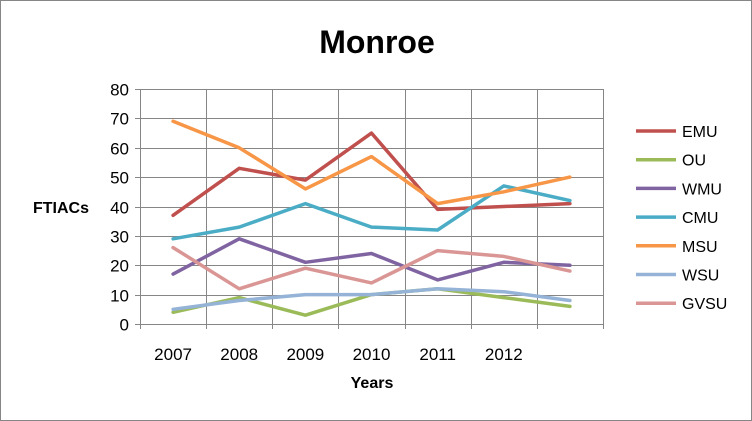 The image size is (752, 421). Describe the element at coordinates (119, 178) in the screenshot. I see `y-tick-label: 50` at that location.